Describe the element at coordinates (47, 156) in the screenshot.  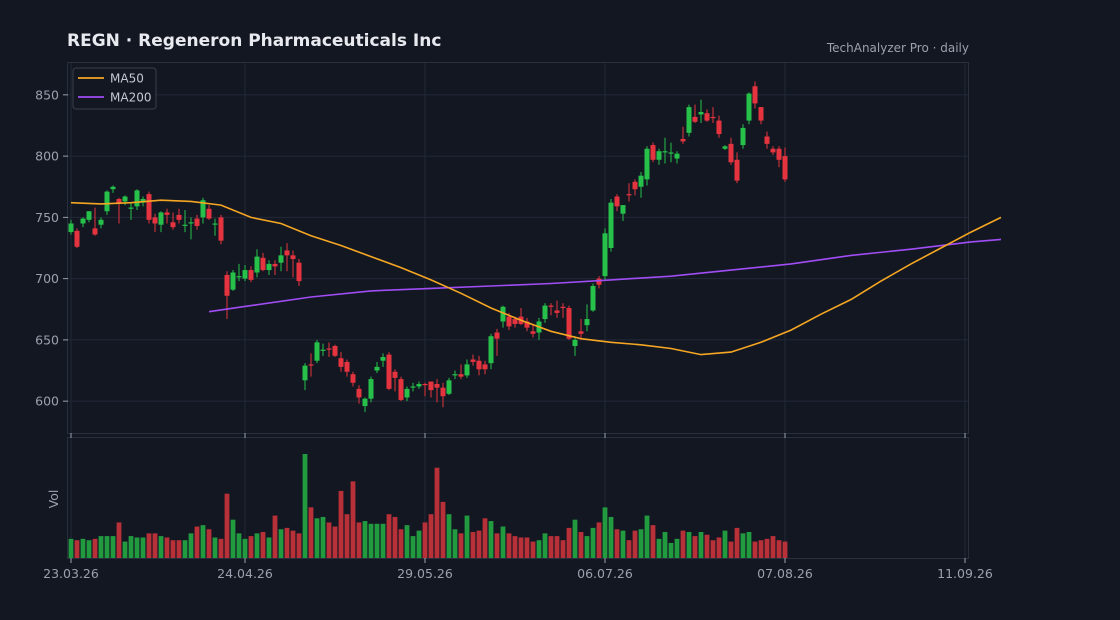
I see `y-tick-label: 800` at that location.